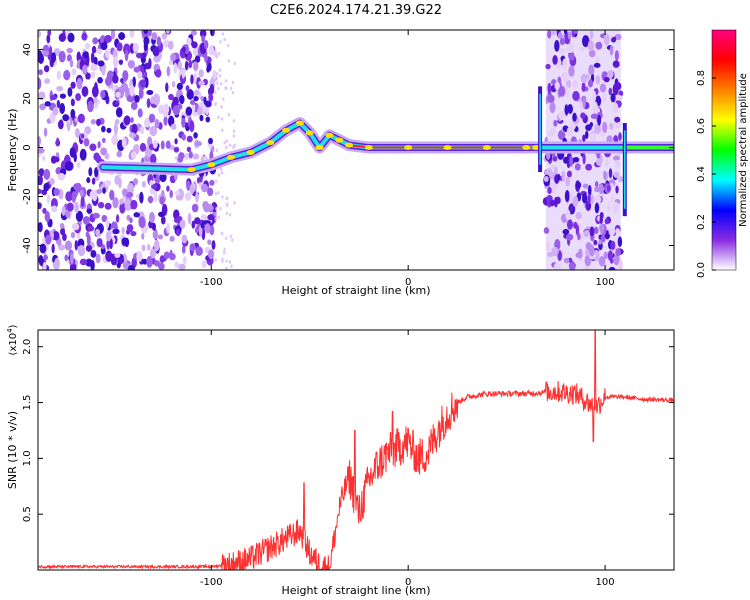  I want to click on colorbar-tick-label: 0.2, so click(701, 222).